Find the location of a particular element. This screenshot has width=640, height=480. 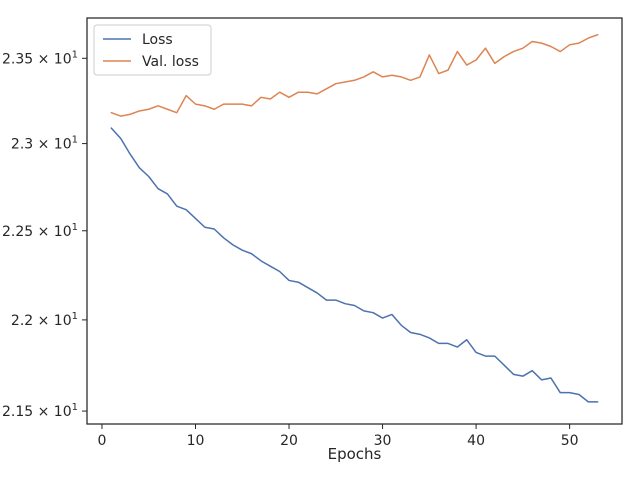

x-tick-label: 30 is located at coordinates (383, 441).